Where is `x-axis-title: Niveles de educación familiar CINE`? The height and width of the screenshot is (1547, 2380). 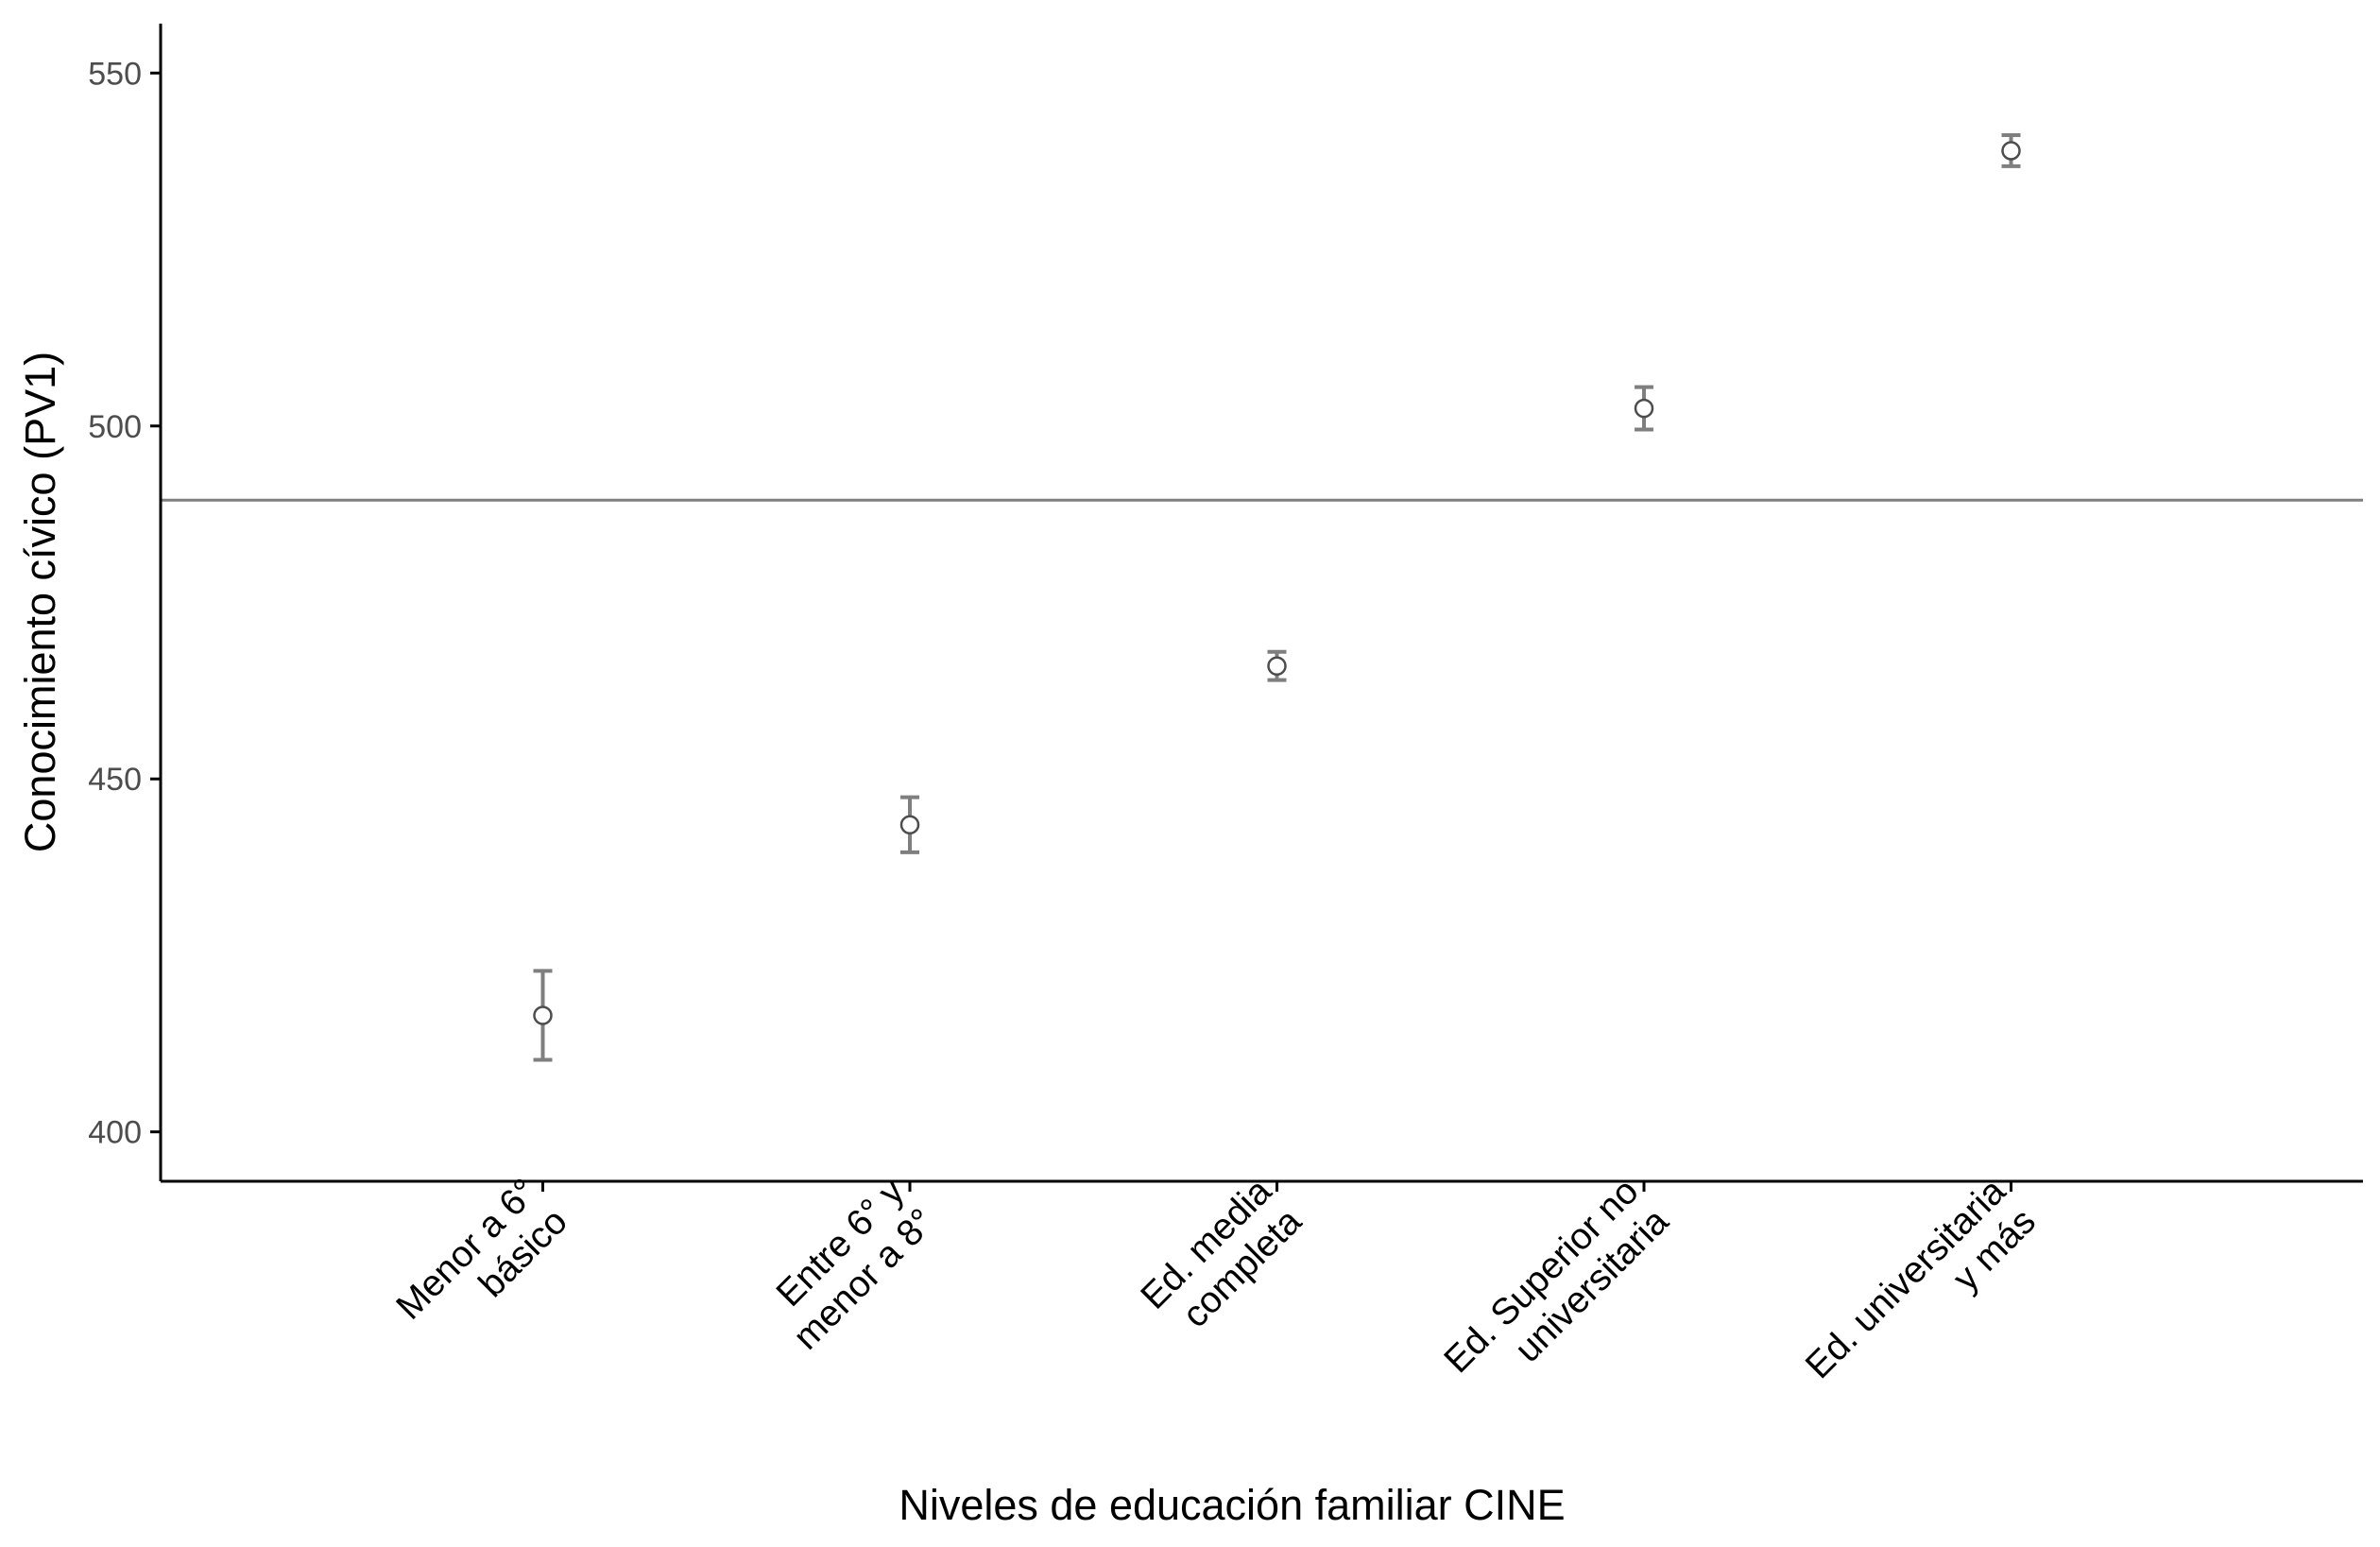
x-axis-title: Niveles de educación familiar CINE is located at coordinates (1232, 1505).